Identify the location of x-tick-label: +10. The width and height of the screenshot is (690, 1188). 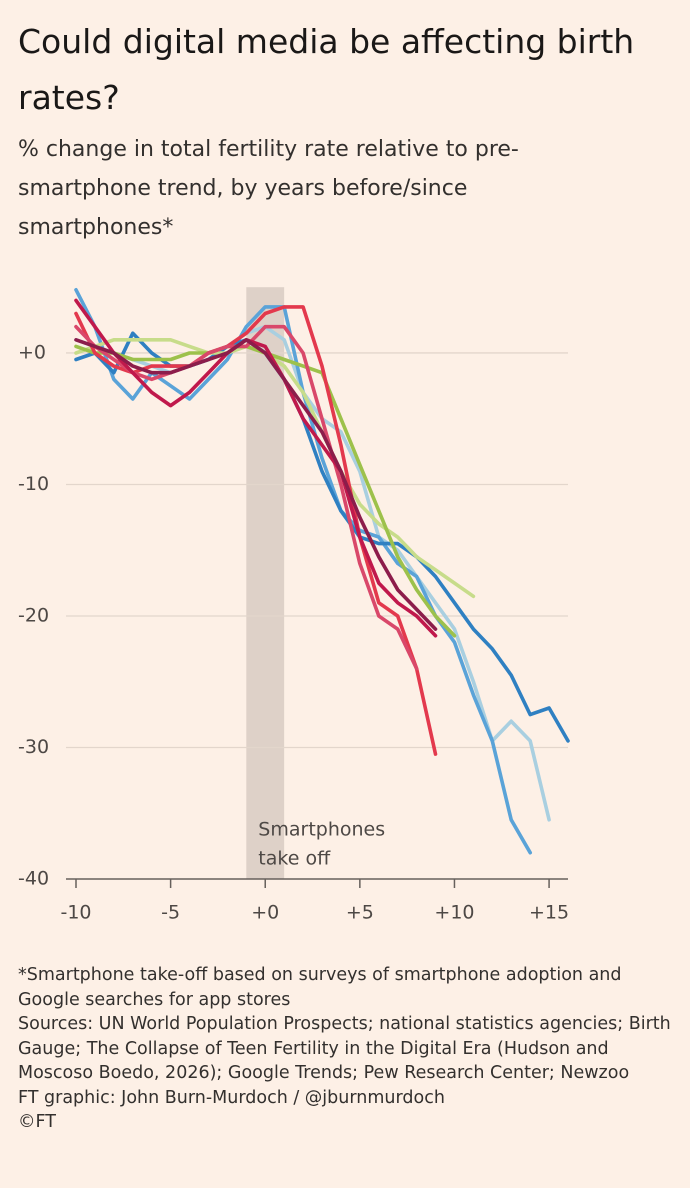
(454, 913).